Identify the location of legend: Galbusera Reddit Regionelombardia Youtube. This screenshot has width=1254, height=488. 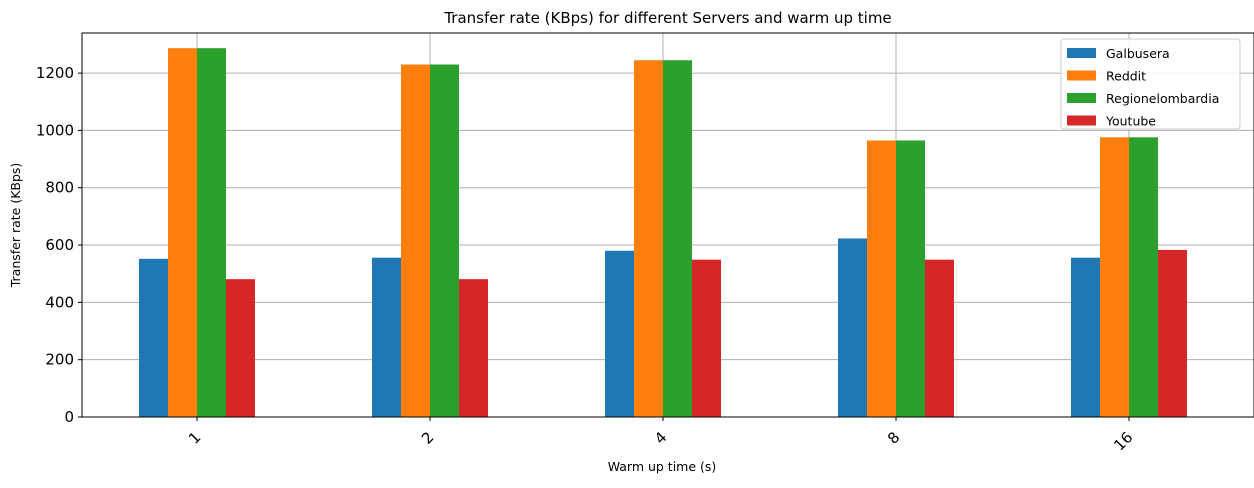
(1150, 84).